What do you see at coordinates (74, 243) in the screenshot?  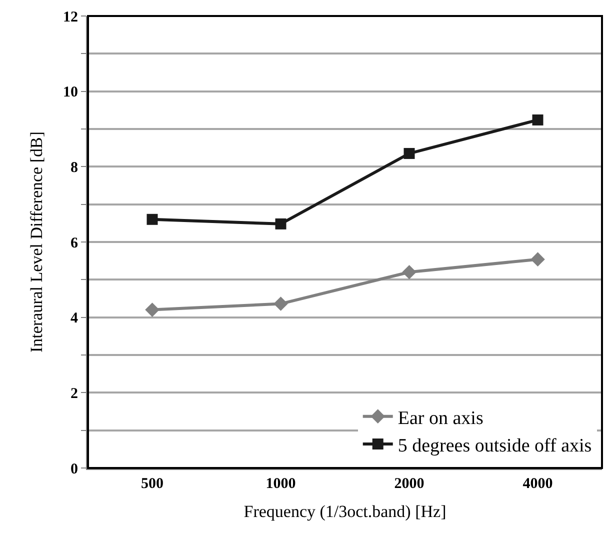 I see `y-tick-label: 6` at bounding box center [74, 243].